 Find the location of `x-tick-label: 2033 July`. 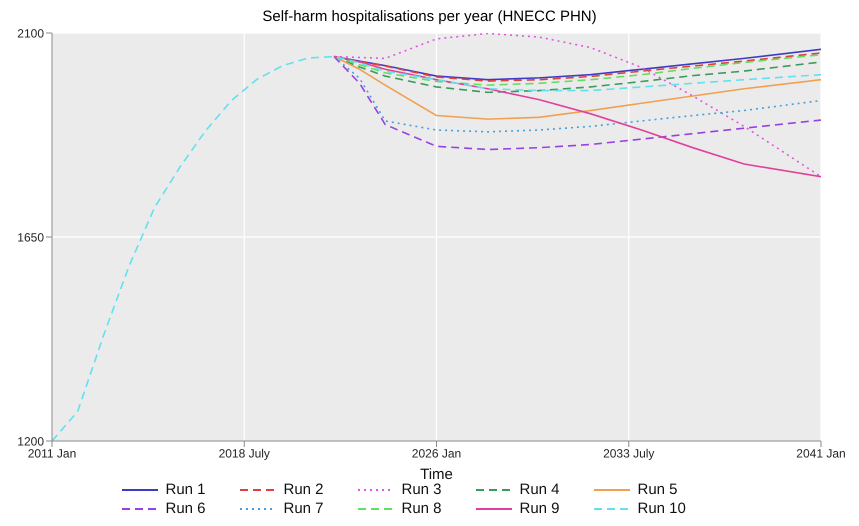

x-tick-label: 2033 July is located at coordinates (628, 453).